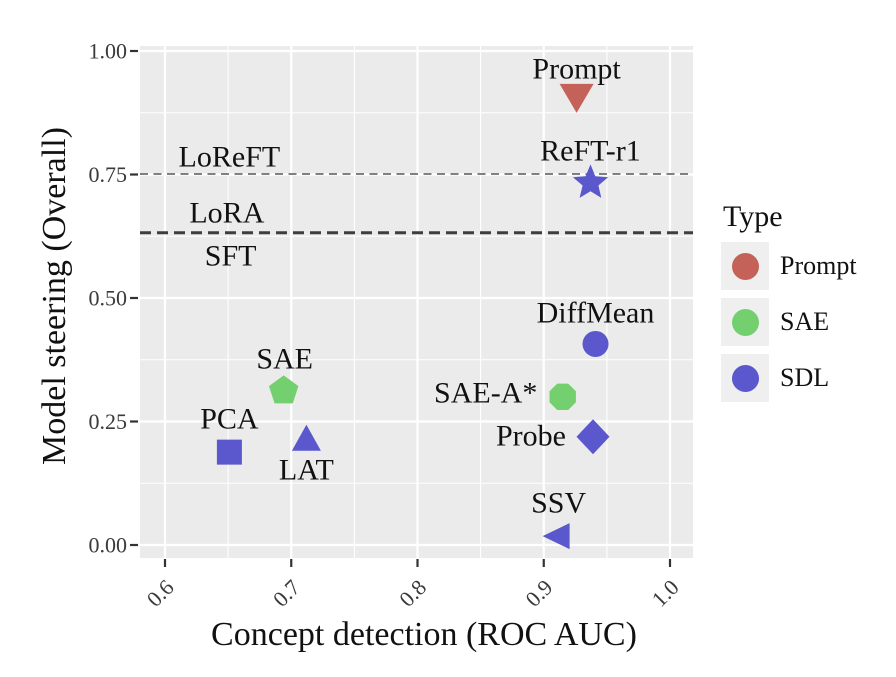 Image resolution: width=896 pixels, height=677 pixels. What do you see at coordinates (593, 437) in the screenshot?
I see `marker-probe` at bounding box center [593, 437].